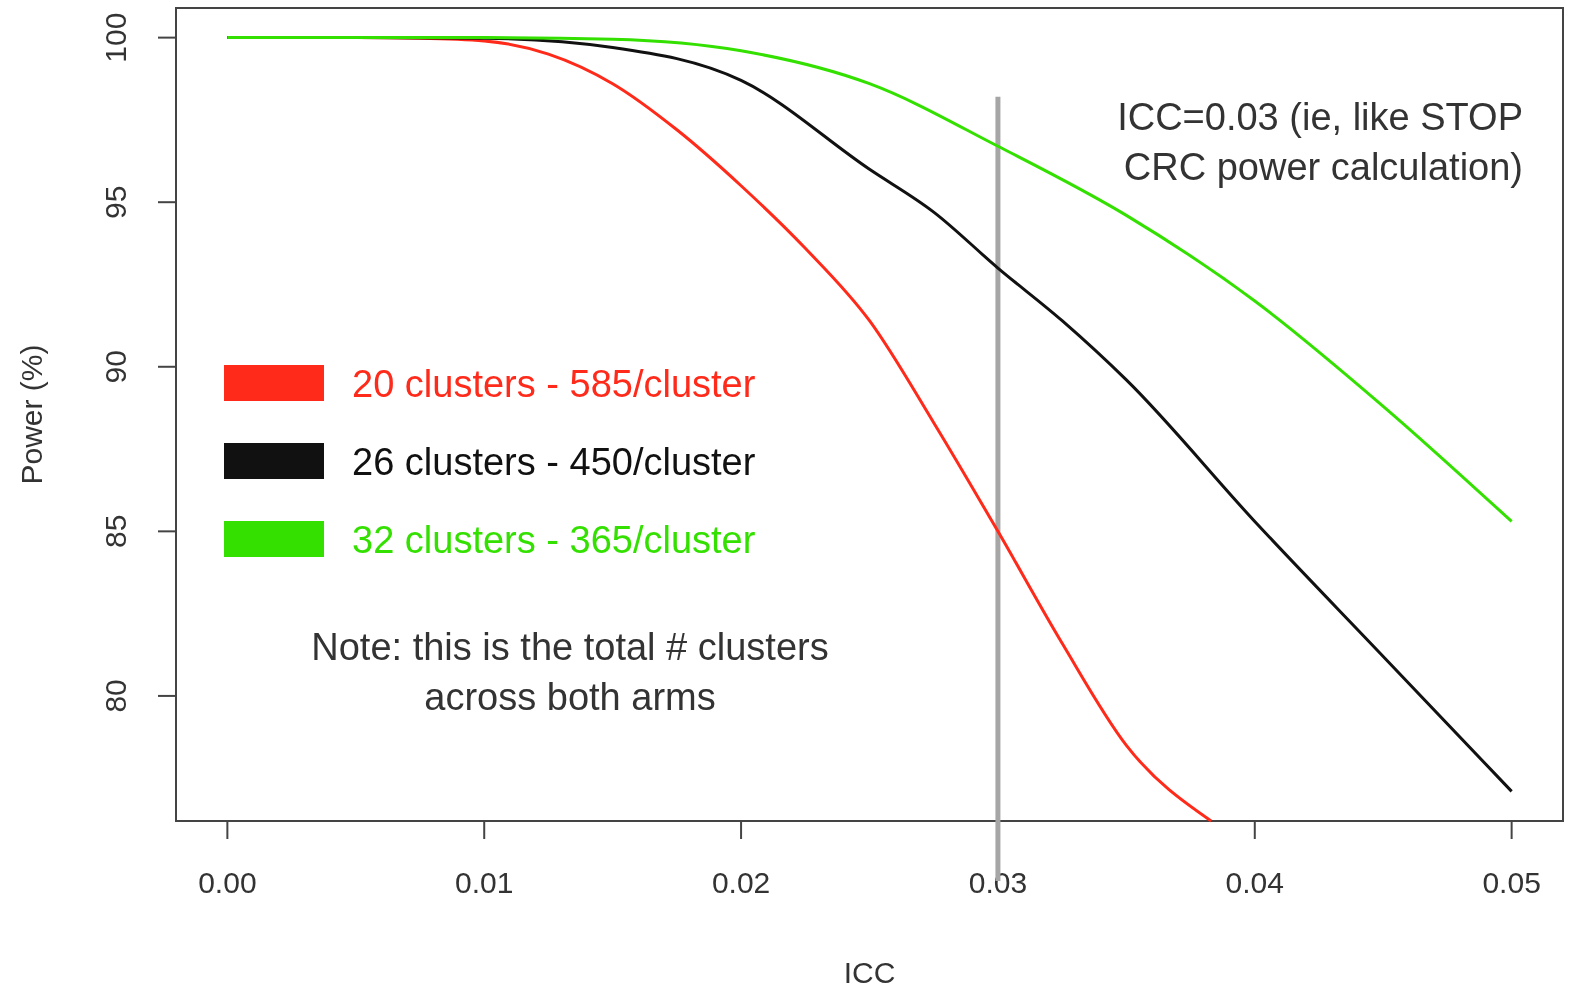  What do you see at coordinates (227, 882) in the screenshot?
I see `x-tick-label: 0.00` at bounding box center [227, 882].